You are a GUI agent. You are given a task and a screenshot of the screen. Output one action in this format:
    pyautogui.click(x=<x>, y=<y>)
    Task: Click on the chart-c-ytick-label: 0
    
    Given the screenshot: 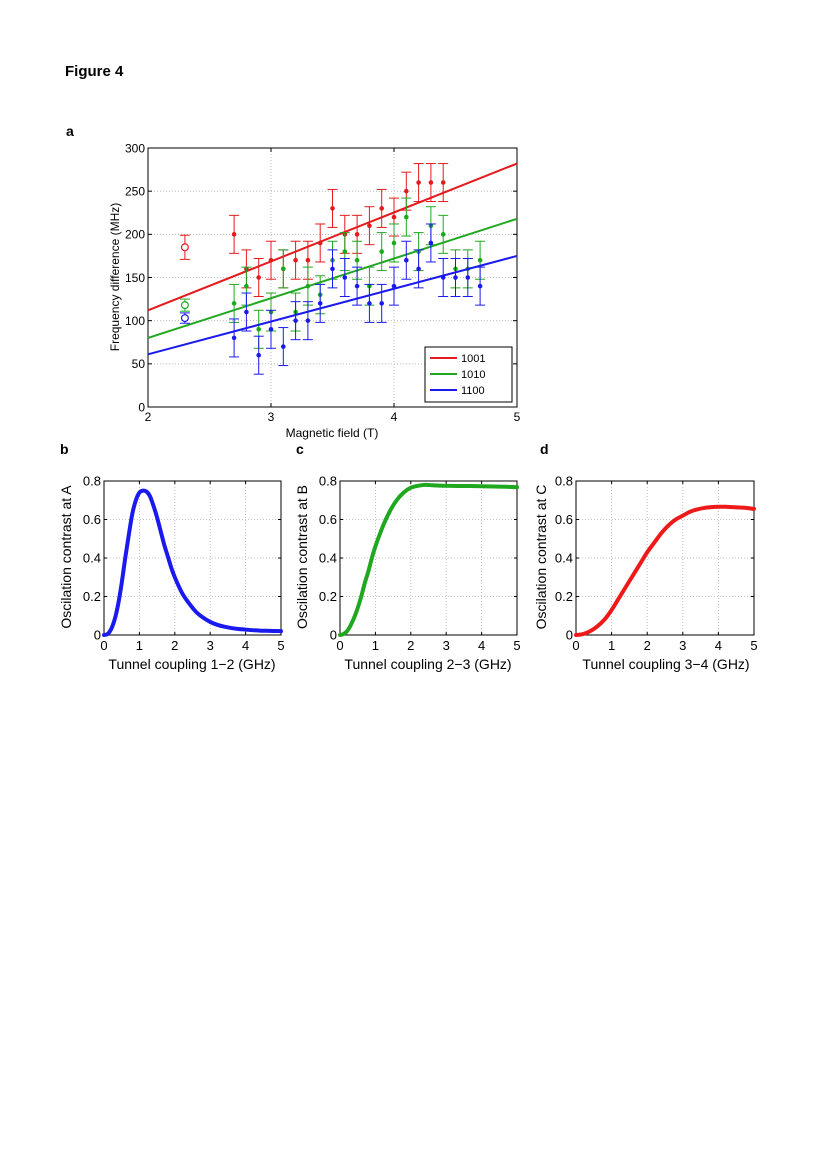 What is the action you would take?
    pyautogui.click(x=333, y=635)
    